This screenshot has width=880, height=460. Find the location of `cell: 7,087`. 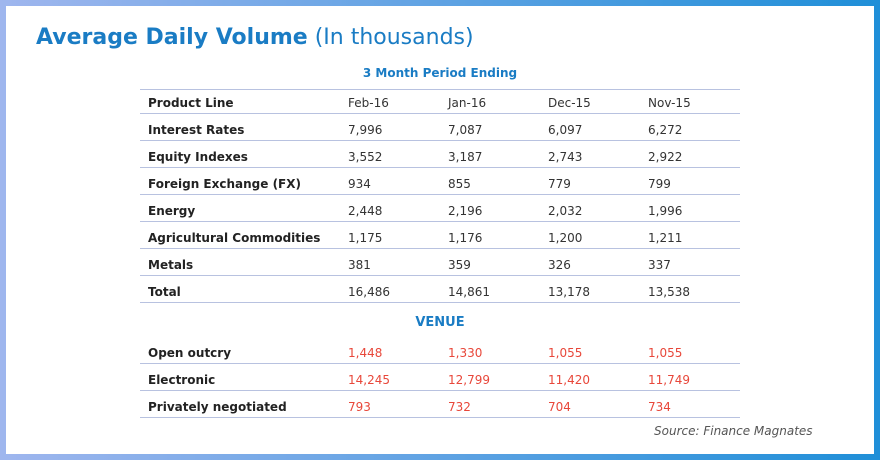

cell: 7,087 is located at coordinates (465, 130).